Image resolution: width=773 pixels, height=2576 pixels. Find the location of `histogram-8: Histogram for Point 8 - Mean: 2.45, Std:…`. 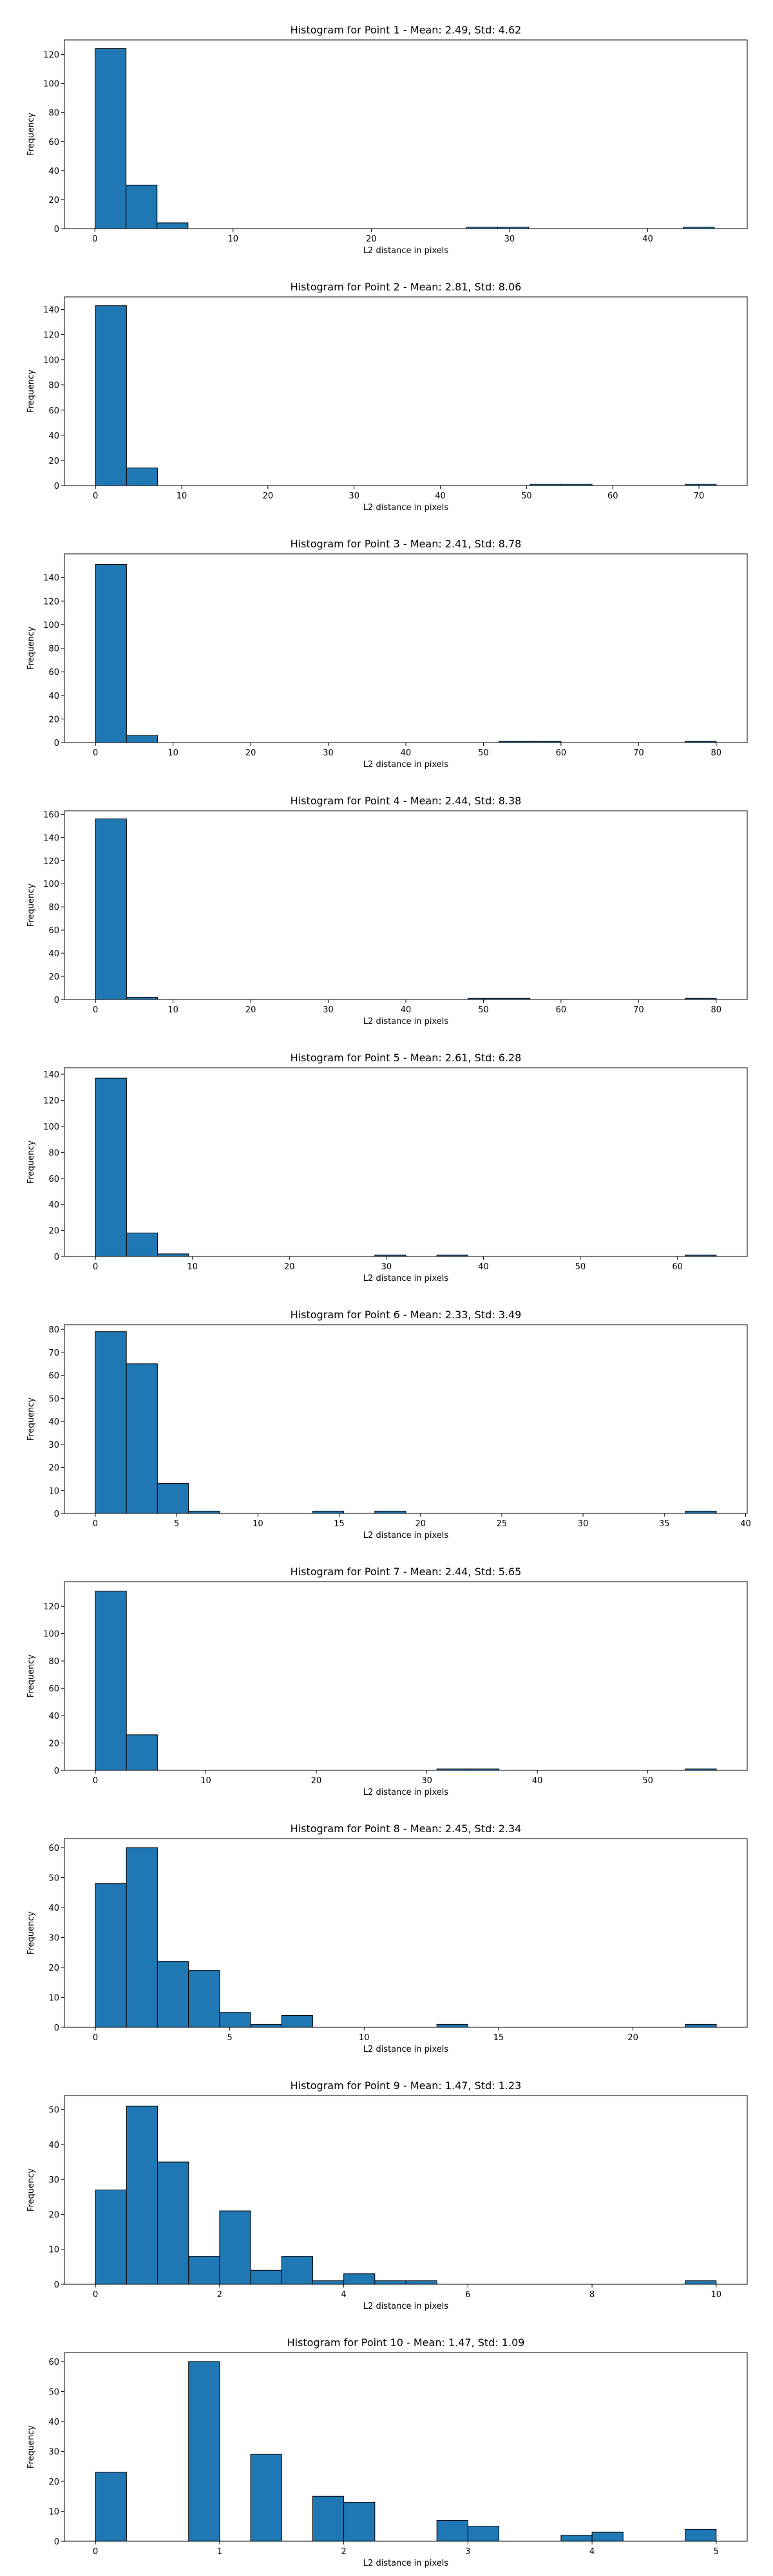

histogram-8: Histogram for Point 8 - Mean: 2.45, Std:… is located at coordinates (387, 1938).